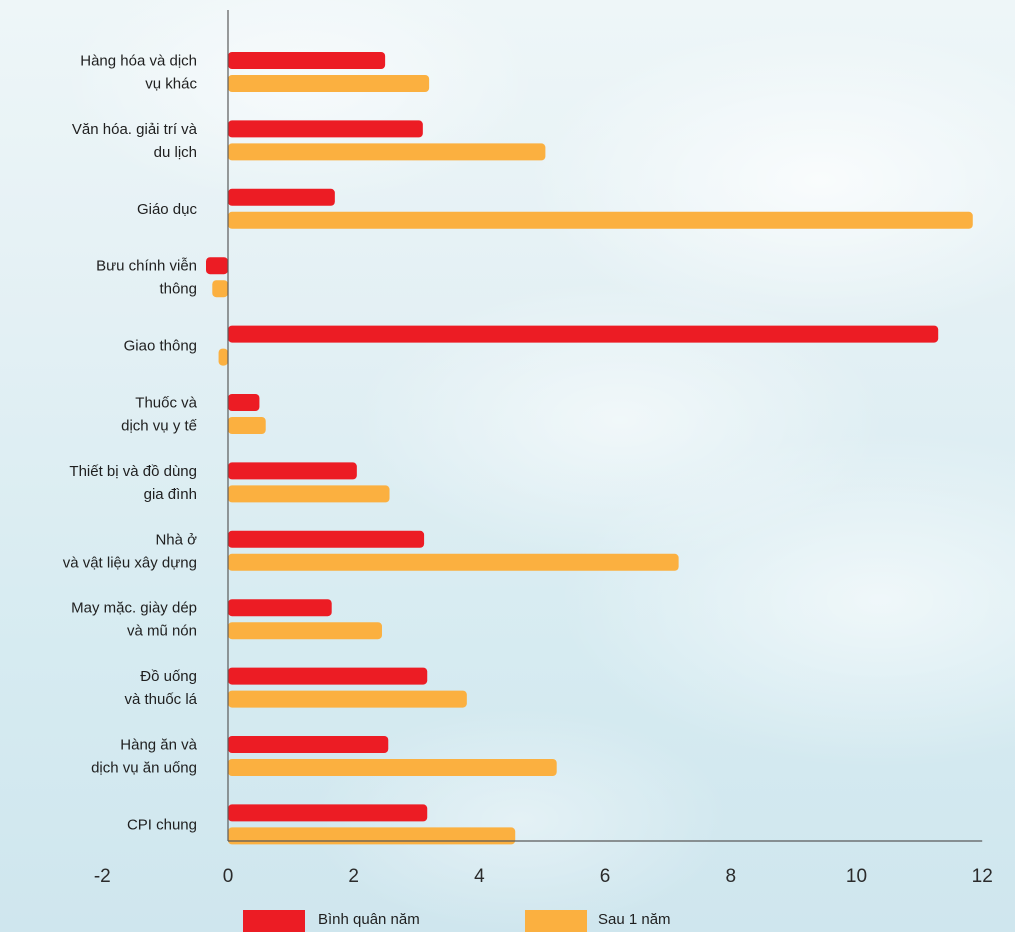 The height and width of the screenshot is (932, 1015). Describe the element at coordinates (168, 676) in the screenshot. I see `category-label: Đồ uống` at that location.